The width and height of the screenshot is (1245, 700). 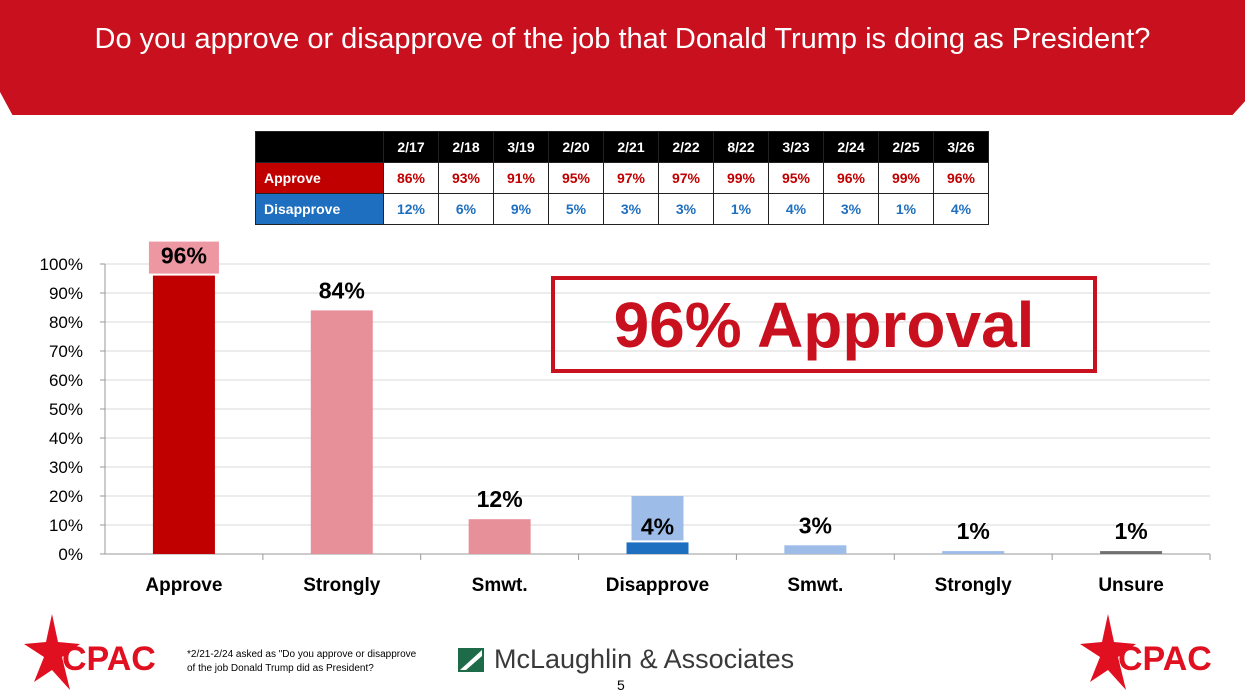 I want to click on row-label: Disapprove, so click(x=319, y=209).